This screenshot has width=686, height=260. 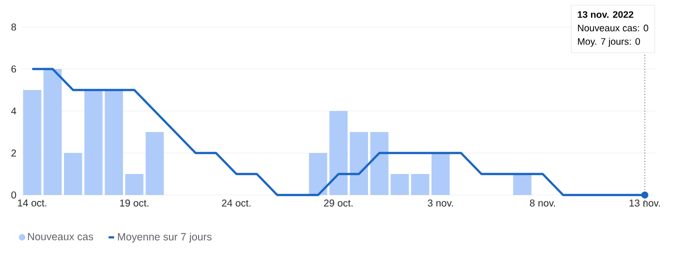 I want to click on y-tick-label: 8, so click(x=13, y=27).